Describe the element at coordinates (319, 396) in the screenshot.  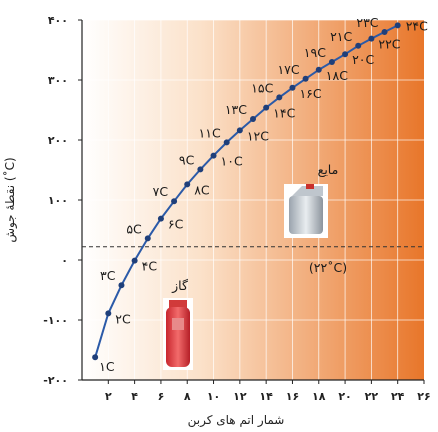
I see `x-tick-label: ۱۸` at that location.